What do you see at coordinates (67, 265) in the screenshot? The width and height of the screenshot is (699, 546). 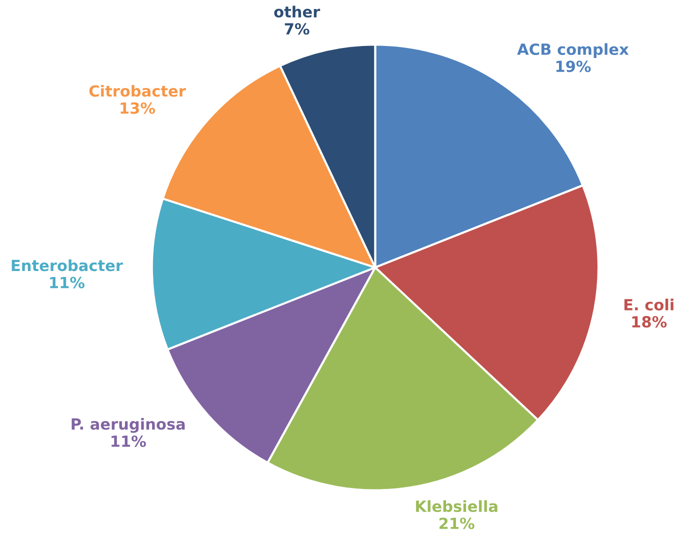 I see `slice-label: Enterobacter` at bounding box center [67, 265].